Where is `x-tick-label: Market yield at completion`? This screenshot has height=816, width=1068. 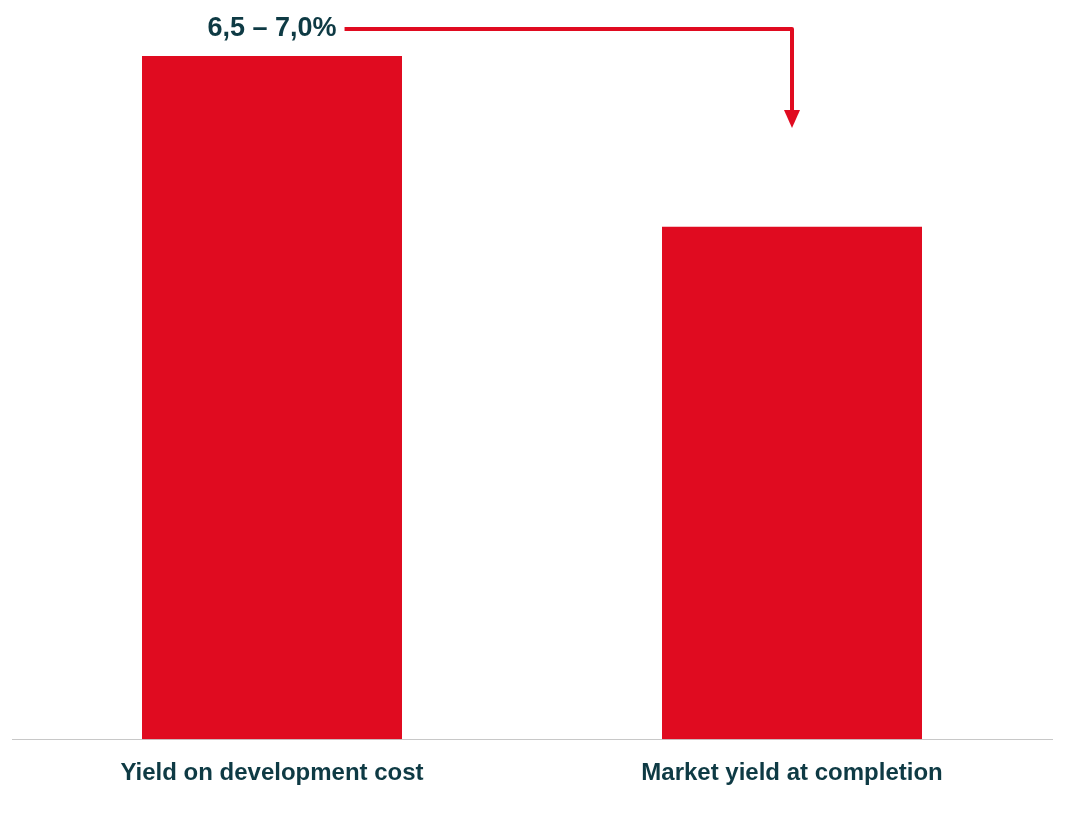 x-tick-label: Market yield at completion is located at coordinates (792, 772).